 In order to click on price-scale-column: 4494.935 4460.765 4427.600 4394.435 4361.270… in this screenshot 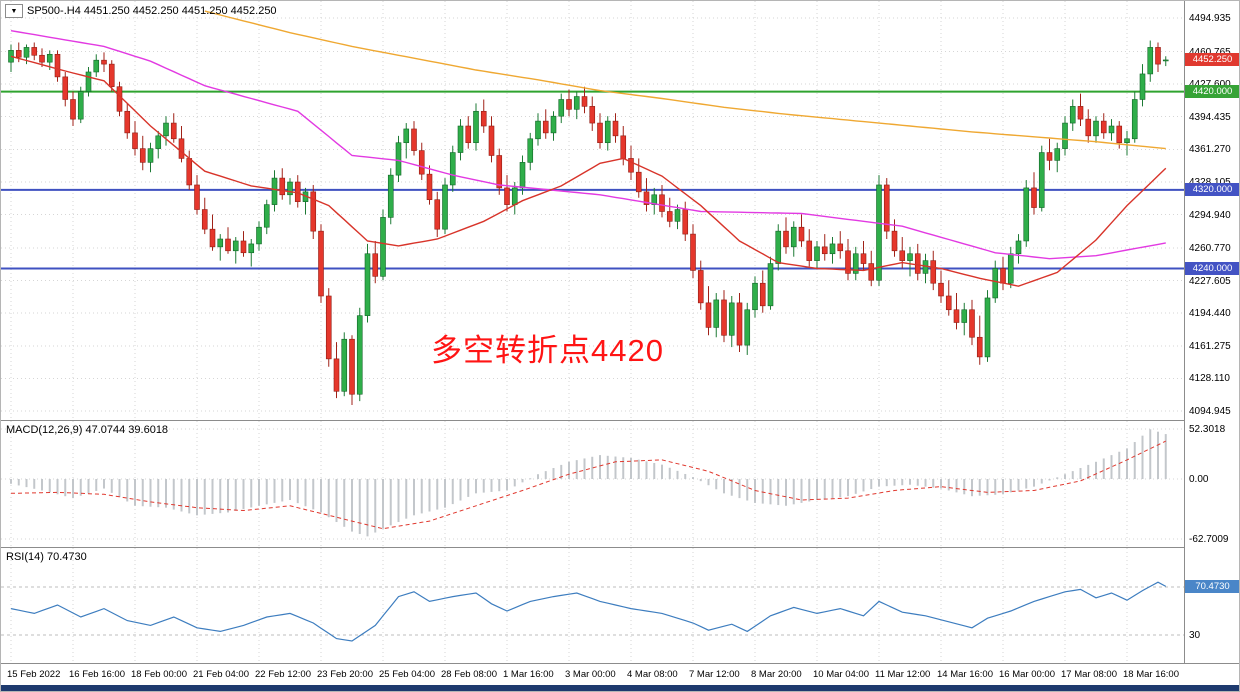, I will do `click(1212, 332)`.